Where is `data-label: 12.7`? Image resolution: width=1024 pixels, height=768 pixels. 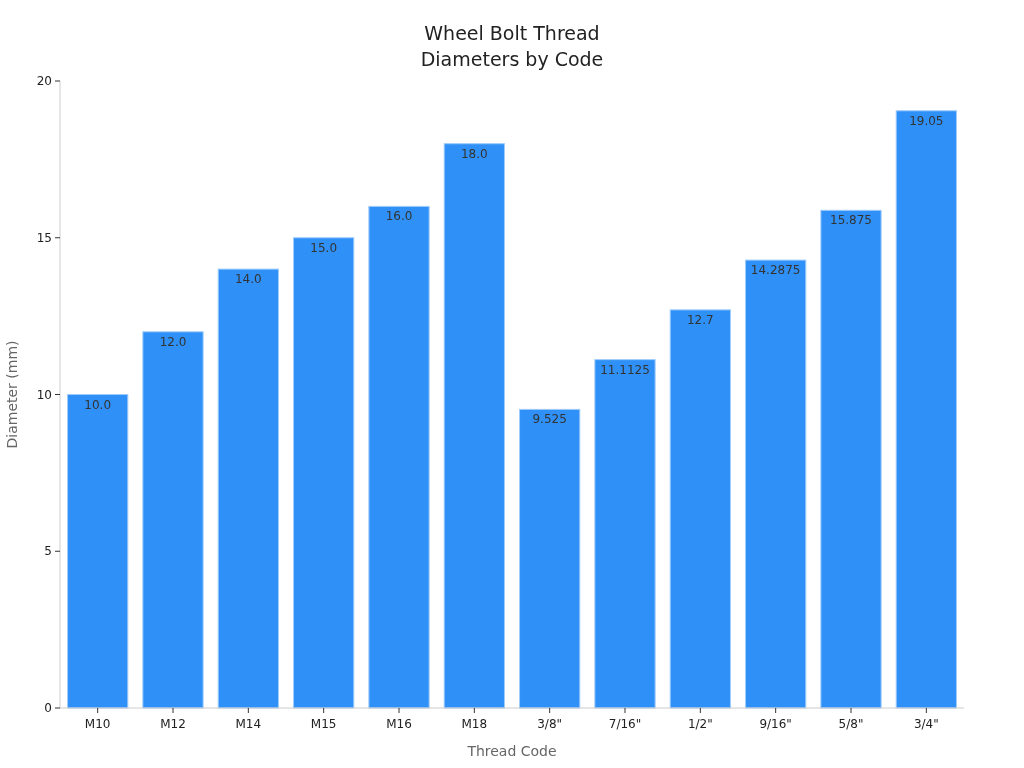 data-label: 12.7 is located at coordinates (700, 319).